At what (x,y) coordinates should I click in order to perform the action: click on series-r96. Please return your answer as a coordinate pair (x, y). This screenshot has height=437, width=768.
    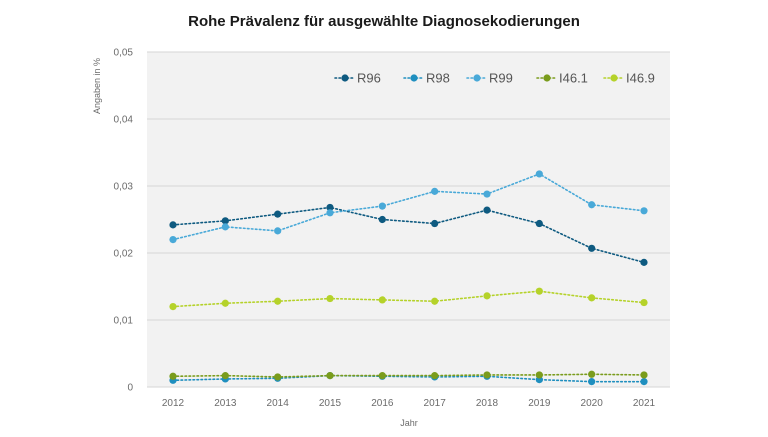
    Looking at the image, I should click on (408, 234).